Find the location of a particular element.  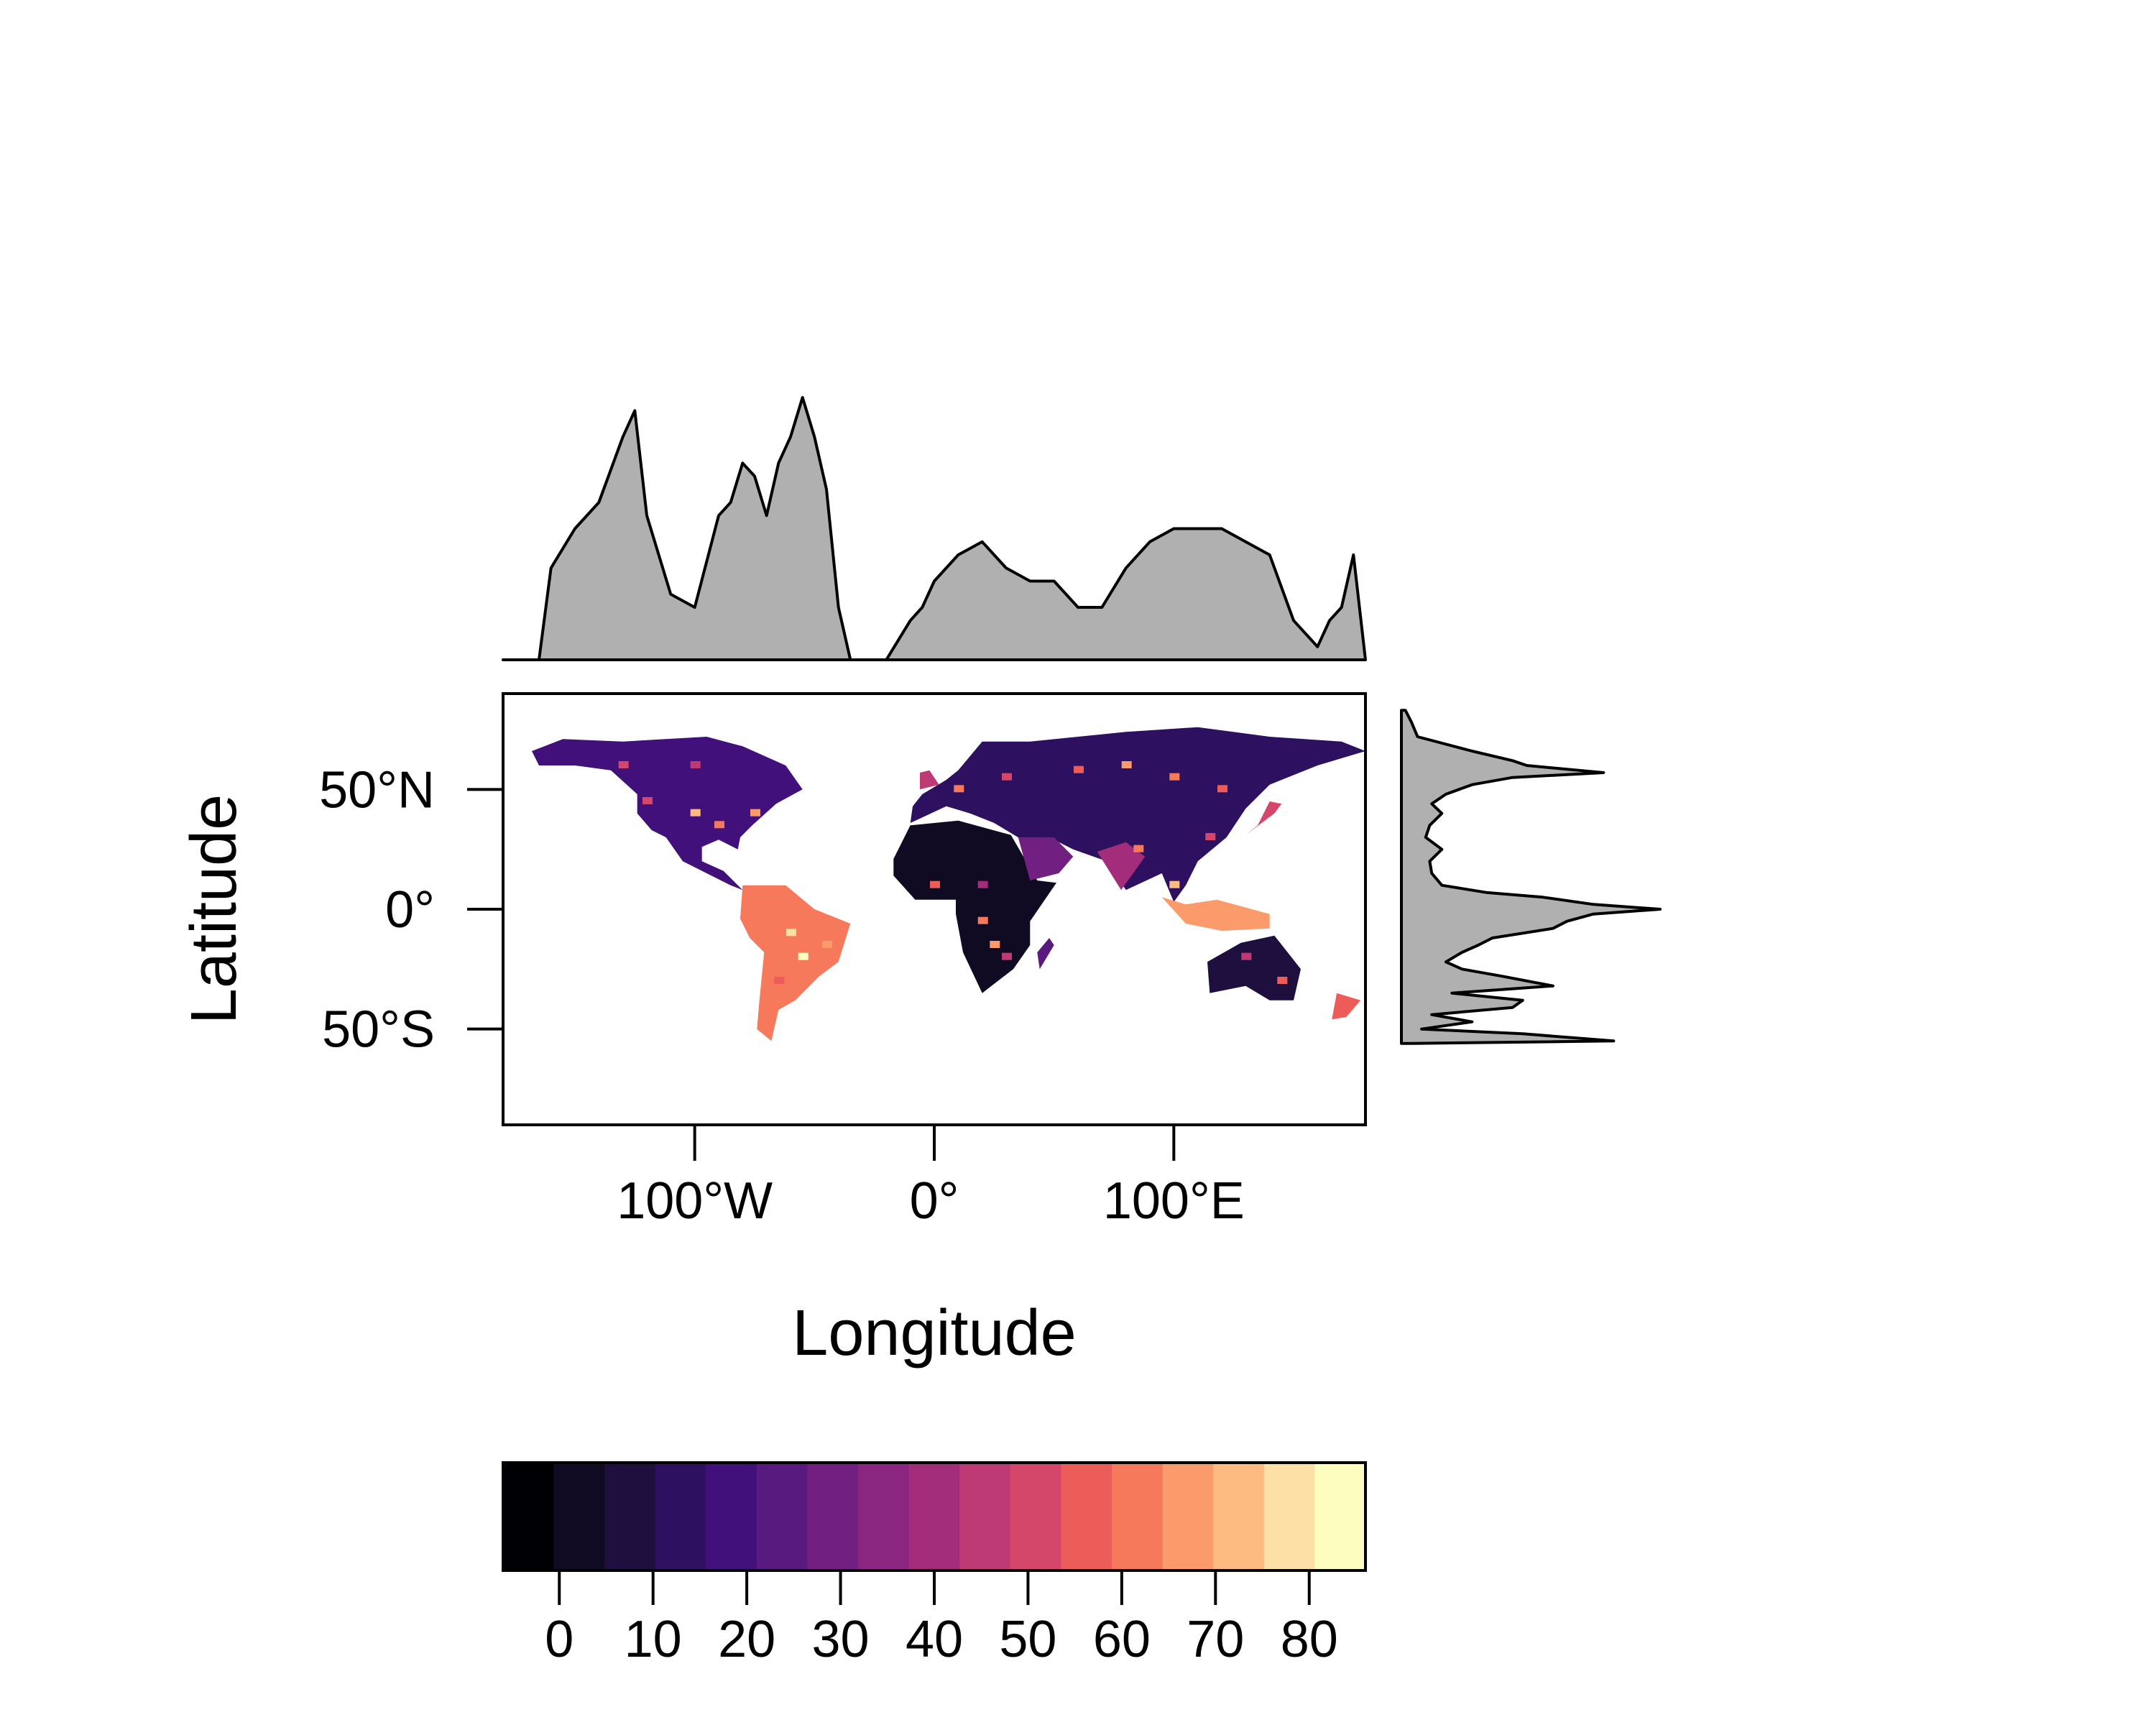

landmass-eurasia is located at coordinates (1137, 814).